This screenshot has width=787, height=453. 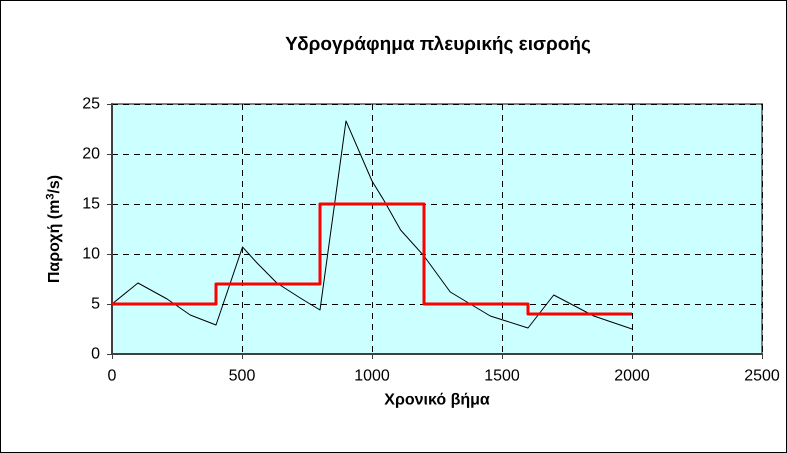 What do you see at coordinates (95, 304) in the screenshot?
I see `y-tick-label: 5` at bounding box center [95, 304].